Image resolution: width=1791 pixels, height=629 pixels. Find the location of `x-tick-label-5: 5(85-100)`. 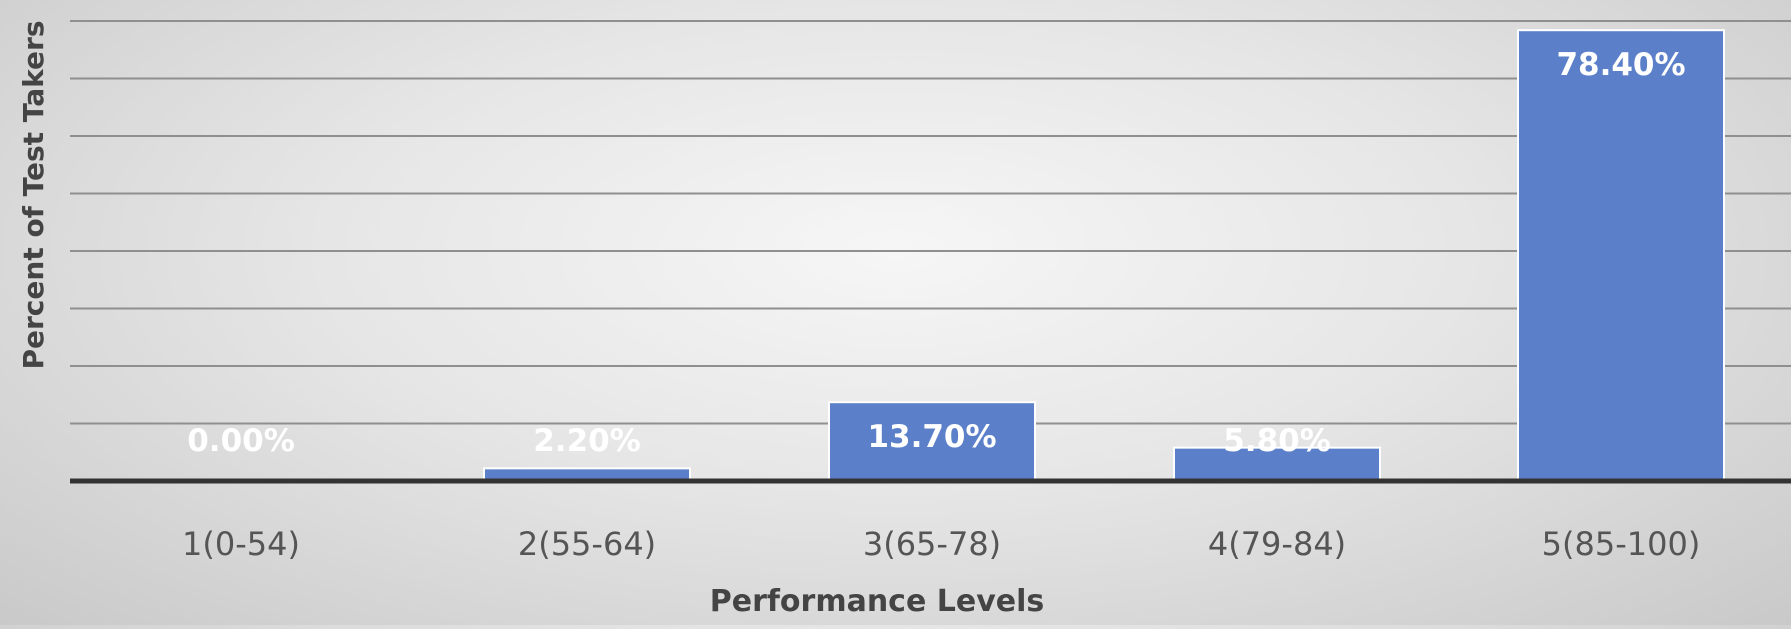

x-tick-label-5: 5(85-100) is located at coordinates (1621, 544).